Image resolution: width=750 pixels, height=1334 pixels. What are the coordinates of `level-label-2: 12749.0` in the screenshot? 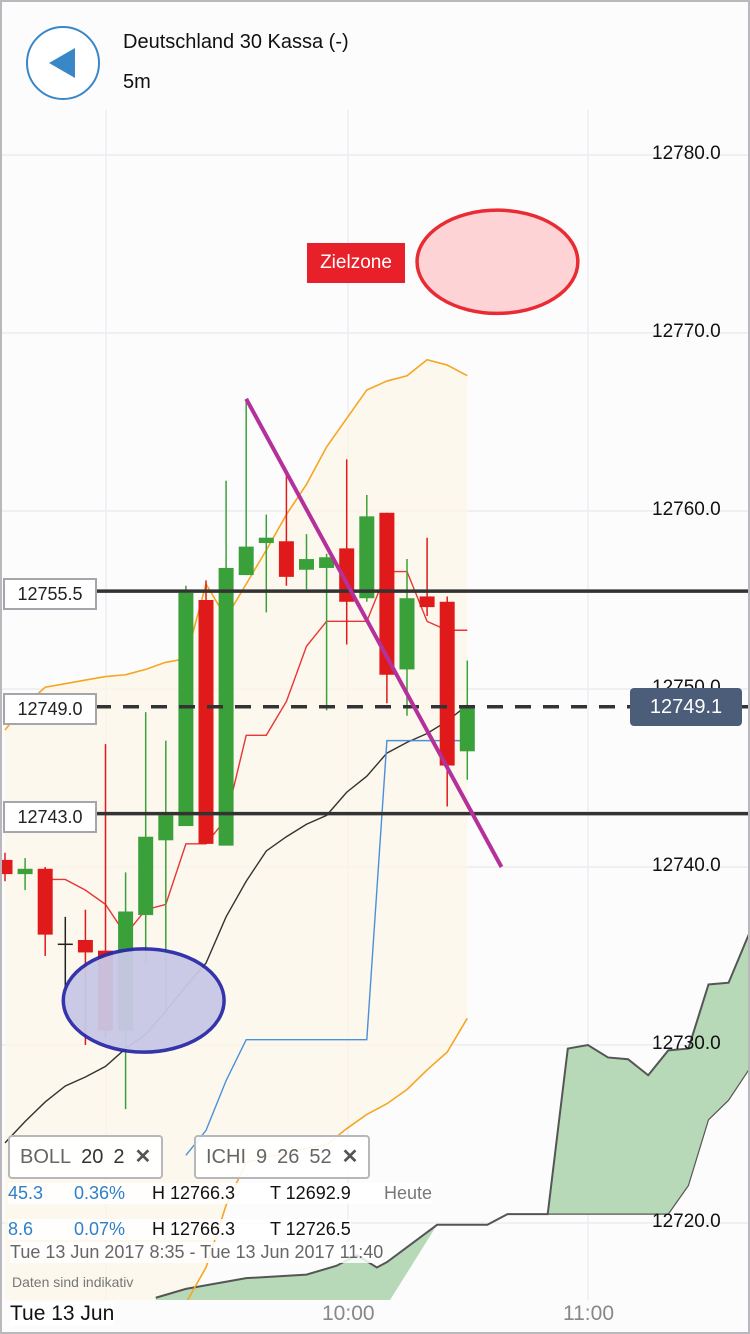 It's located at (50, 709).